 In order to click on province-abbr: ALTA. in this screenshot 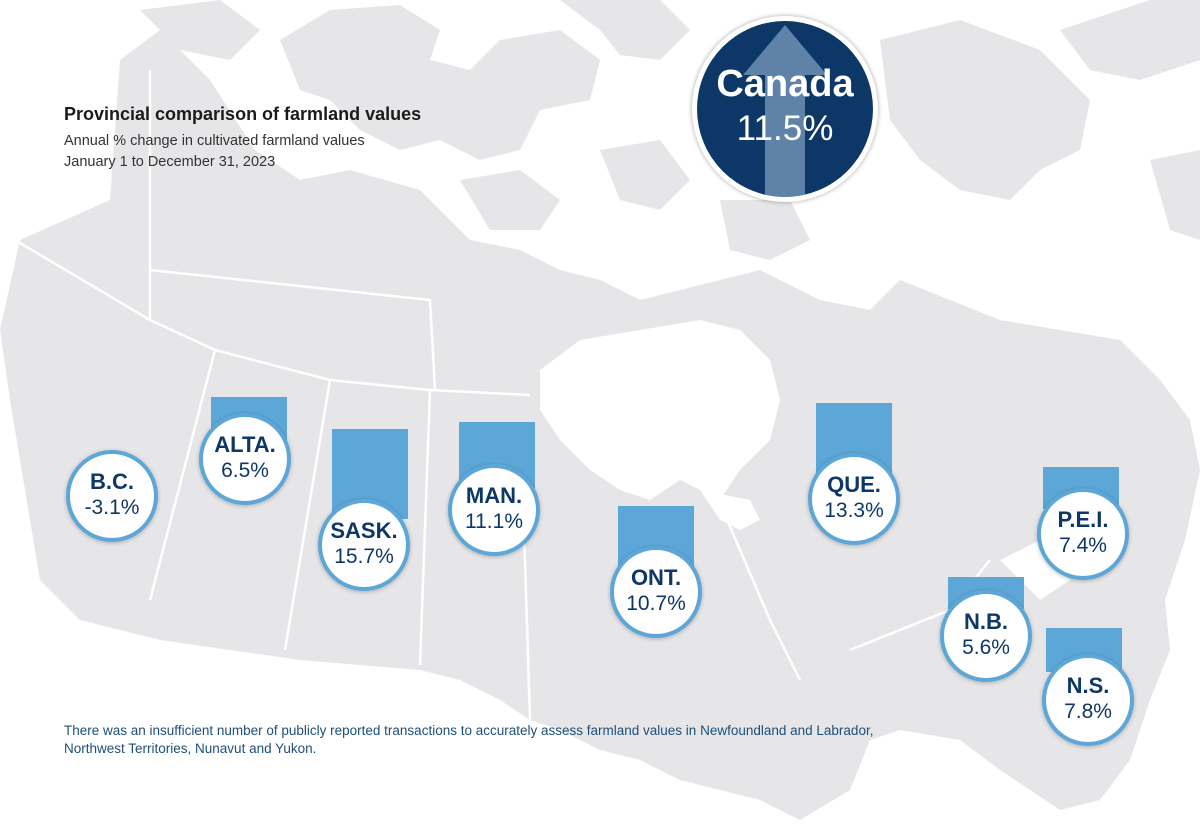, I will do `click(245, 444)`.